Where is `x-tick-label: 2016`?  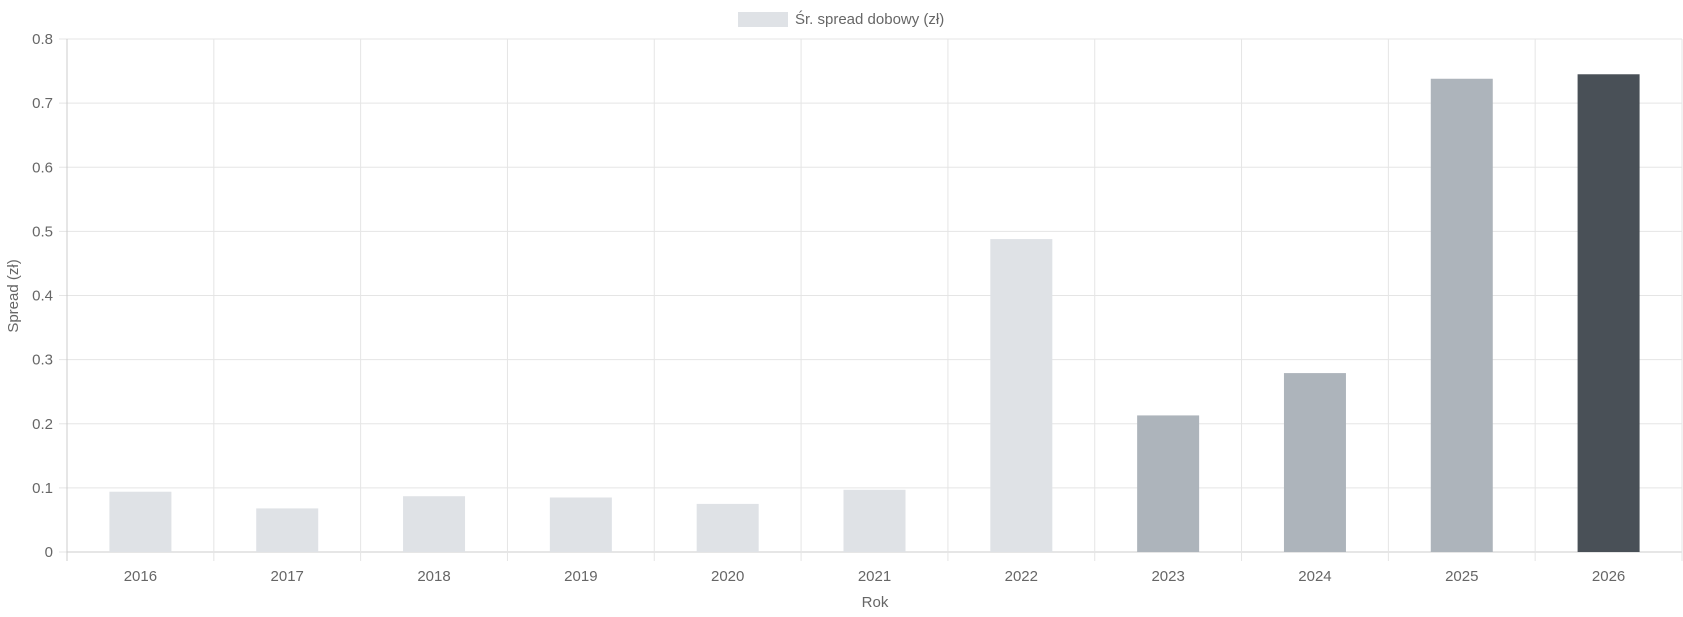 x-tick-label: 2016 is located at coordinates (140, 576).